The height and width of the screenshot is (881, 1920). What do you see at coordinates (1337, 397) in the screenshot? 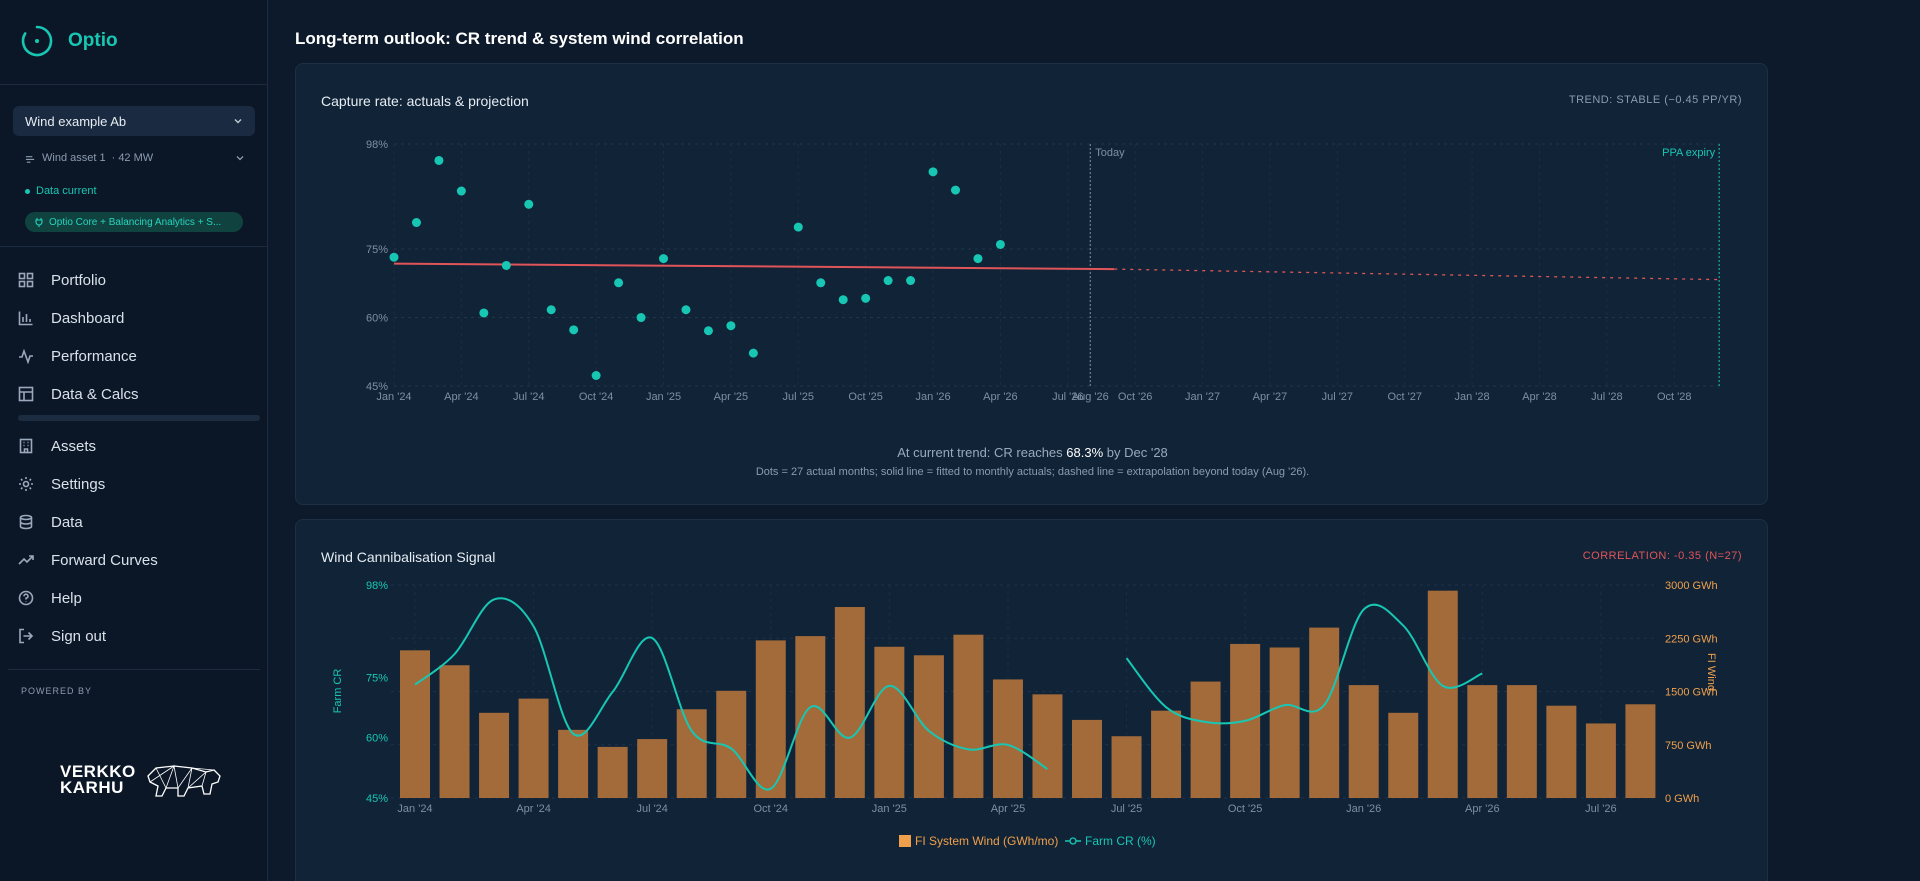
I see `x-tick-label: Jul '27` at bounding box center [1337, 397].